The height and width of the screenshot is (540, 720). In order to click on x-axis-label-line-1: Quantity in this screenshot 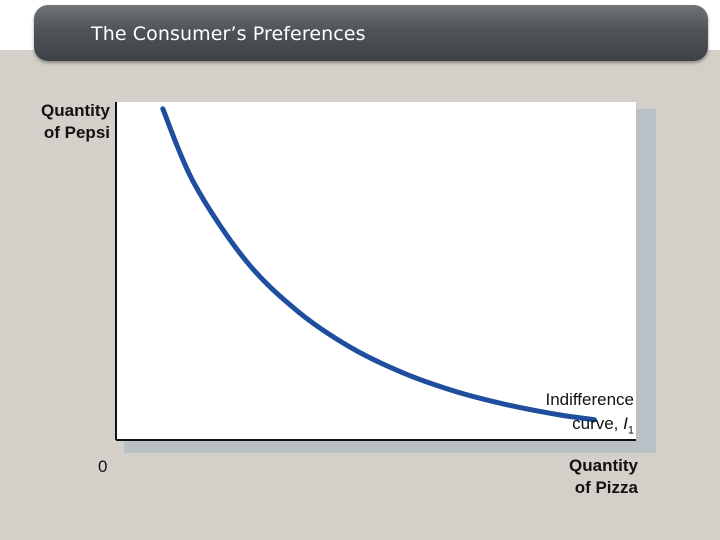, I will do `click(603, 465)`.